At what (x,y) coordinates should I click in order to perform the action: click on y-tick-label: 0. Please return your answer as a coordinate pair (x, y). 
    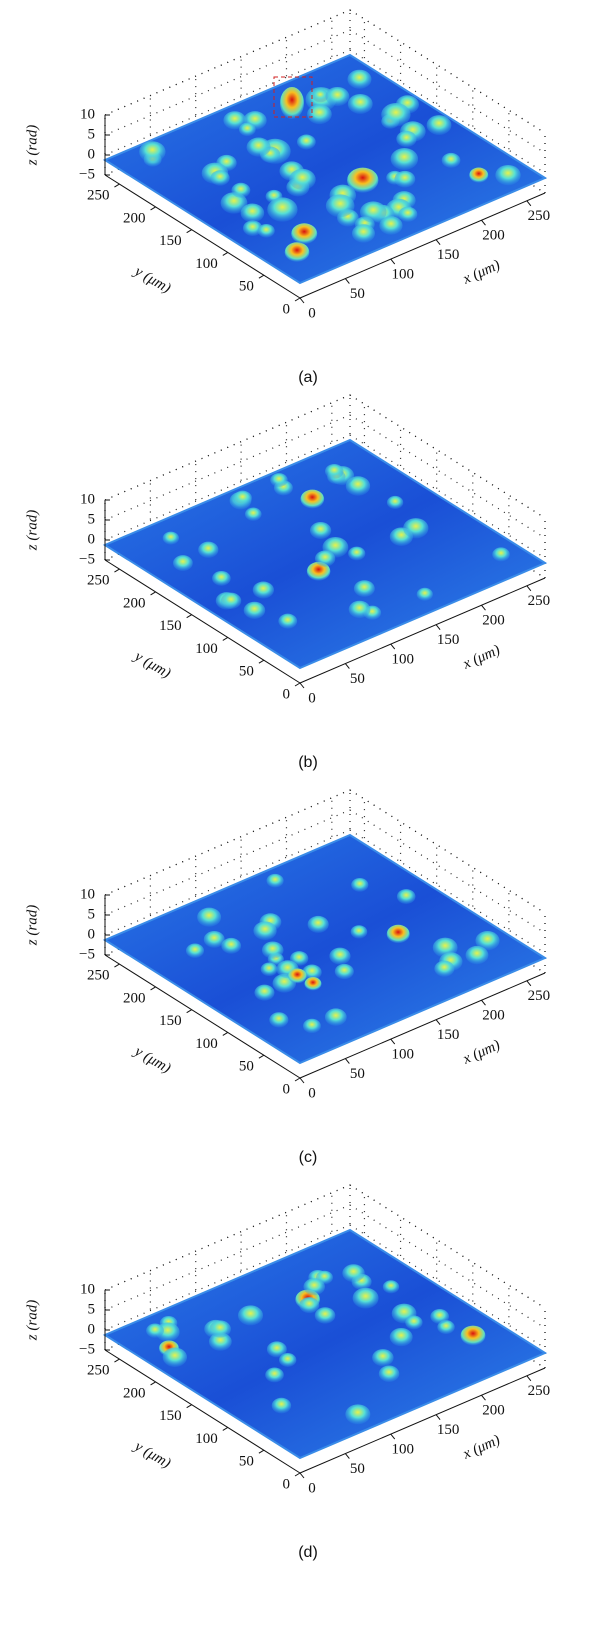
    Looking at the image, I should click on (287, 1484).